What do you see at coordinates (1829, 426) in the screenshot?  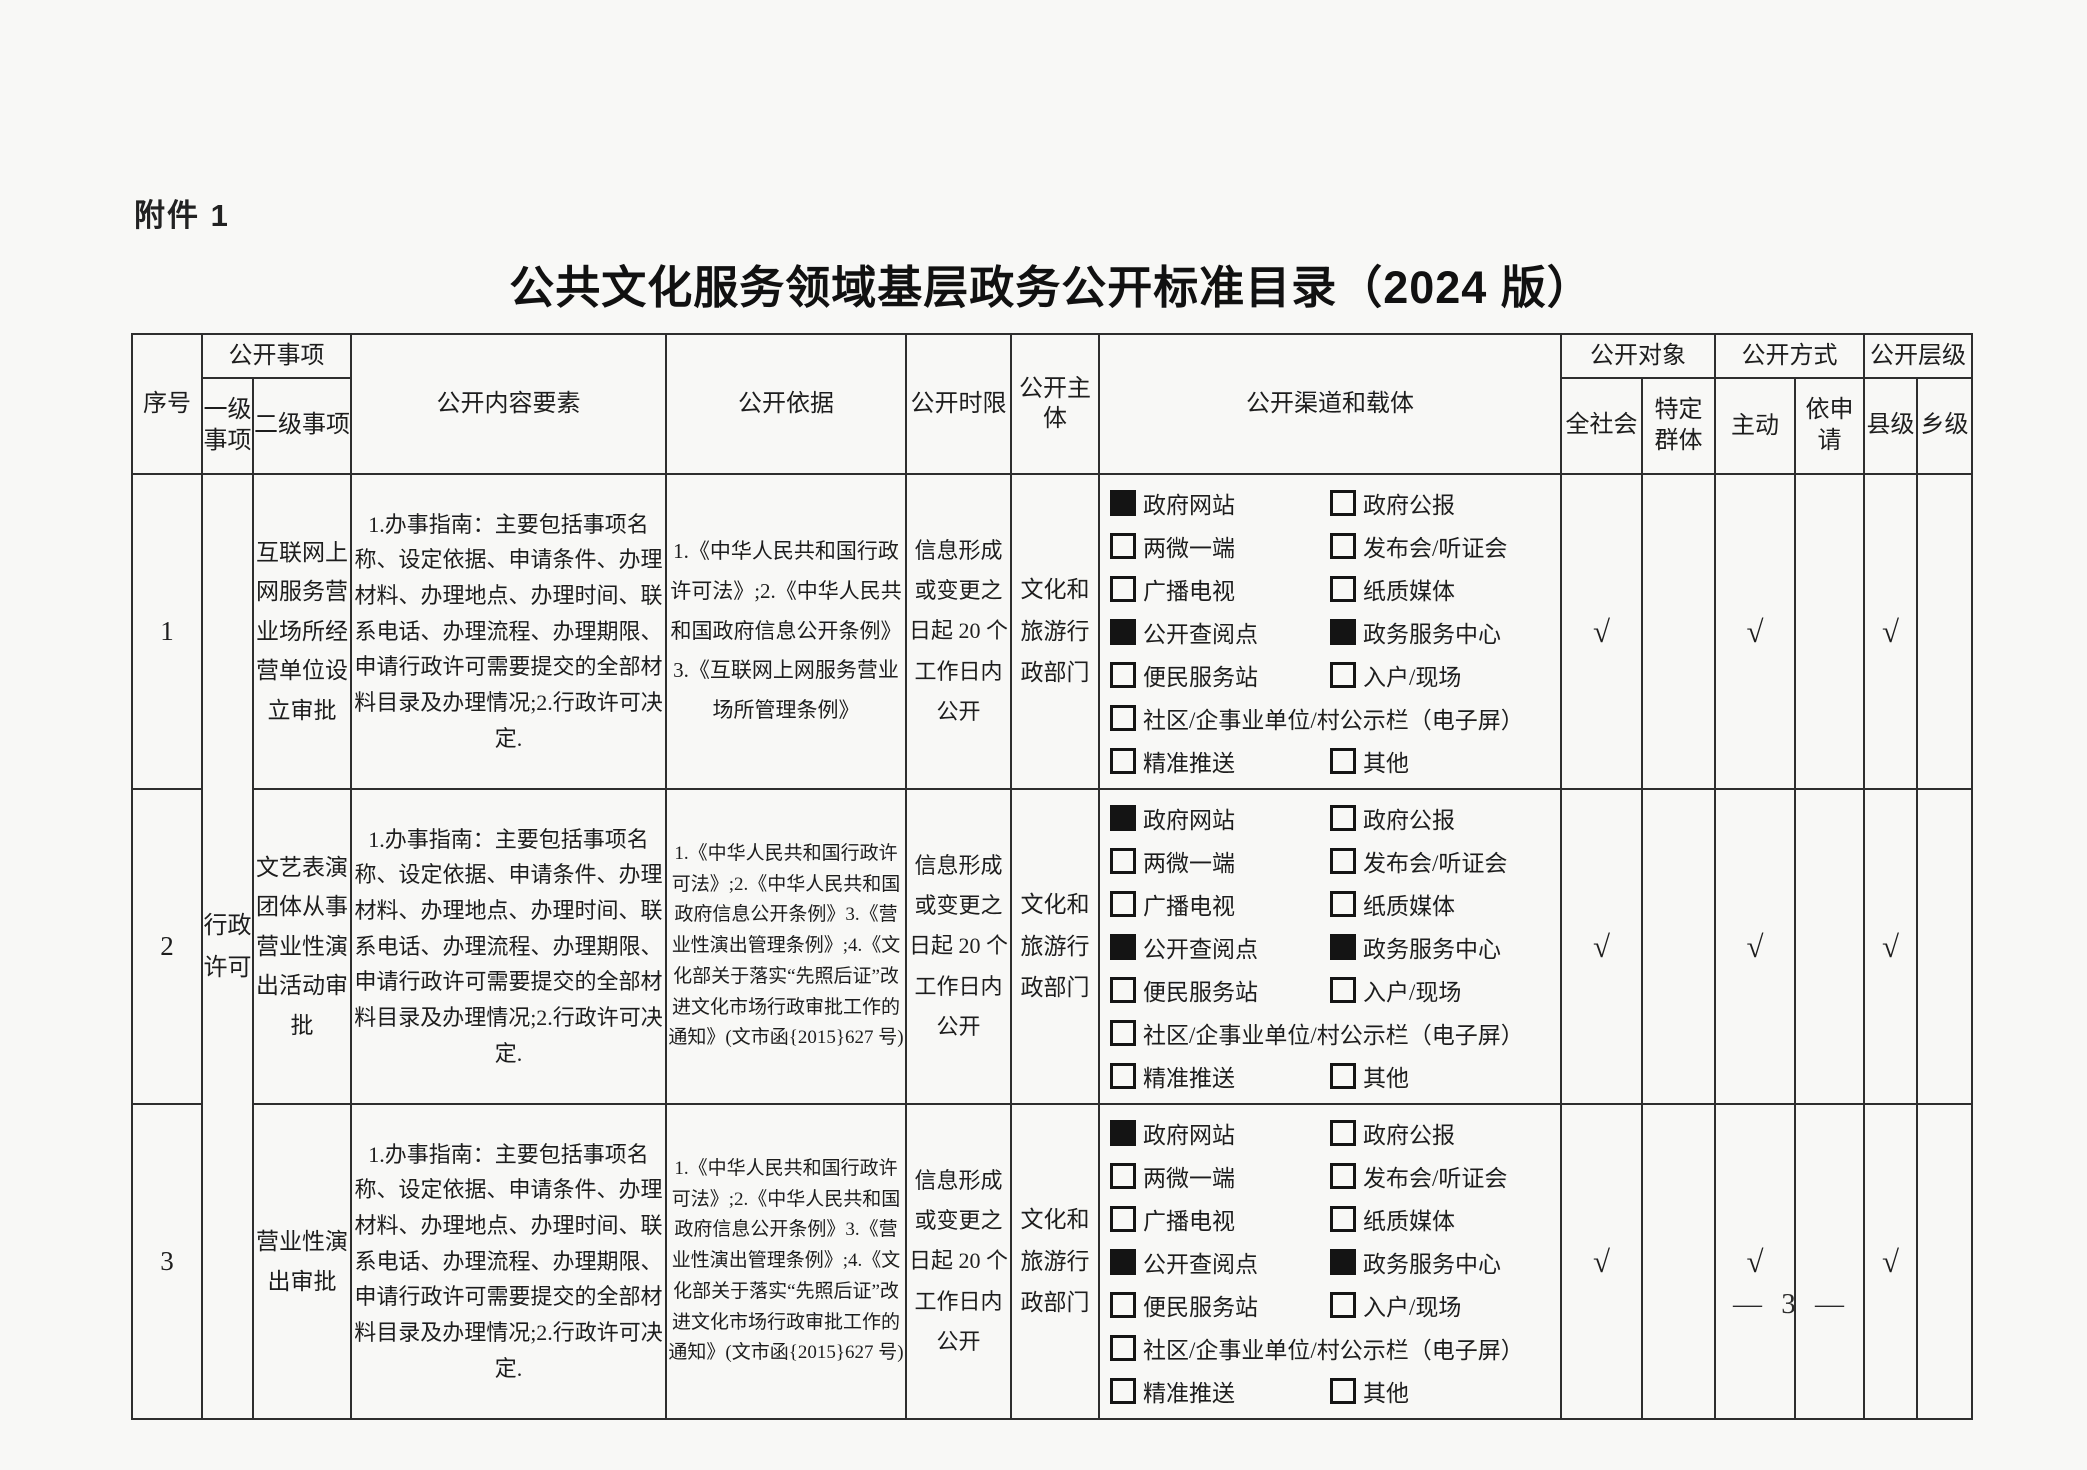 I see `header-on-request: 依申请` at bounding box center [1829, 426].